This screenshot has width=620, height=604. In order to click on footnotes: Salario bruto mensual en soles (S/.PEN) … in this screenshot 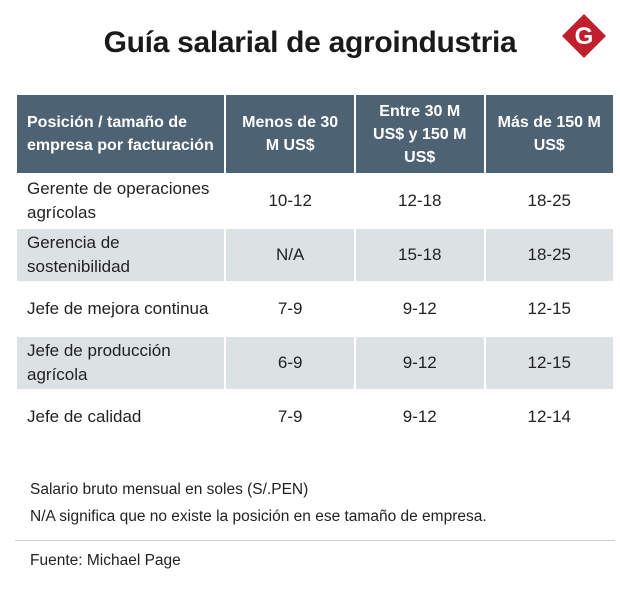, I will do `click(258, 503)`.